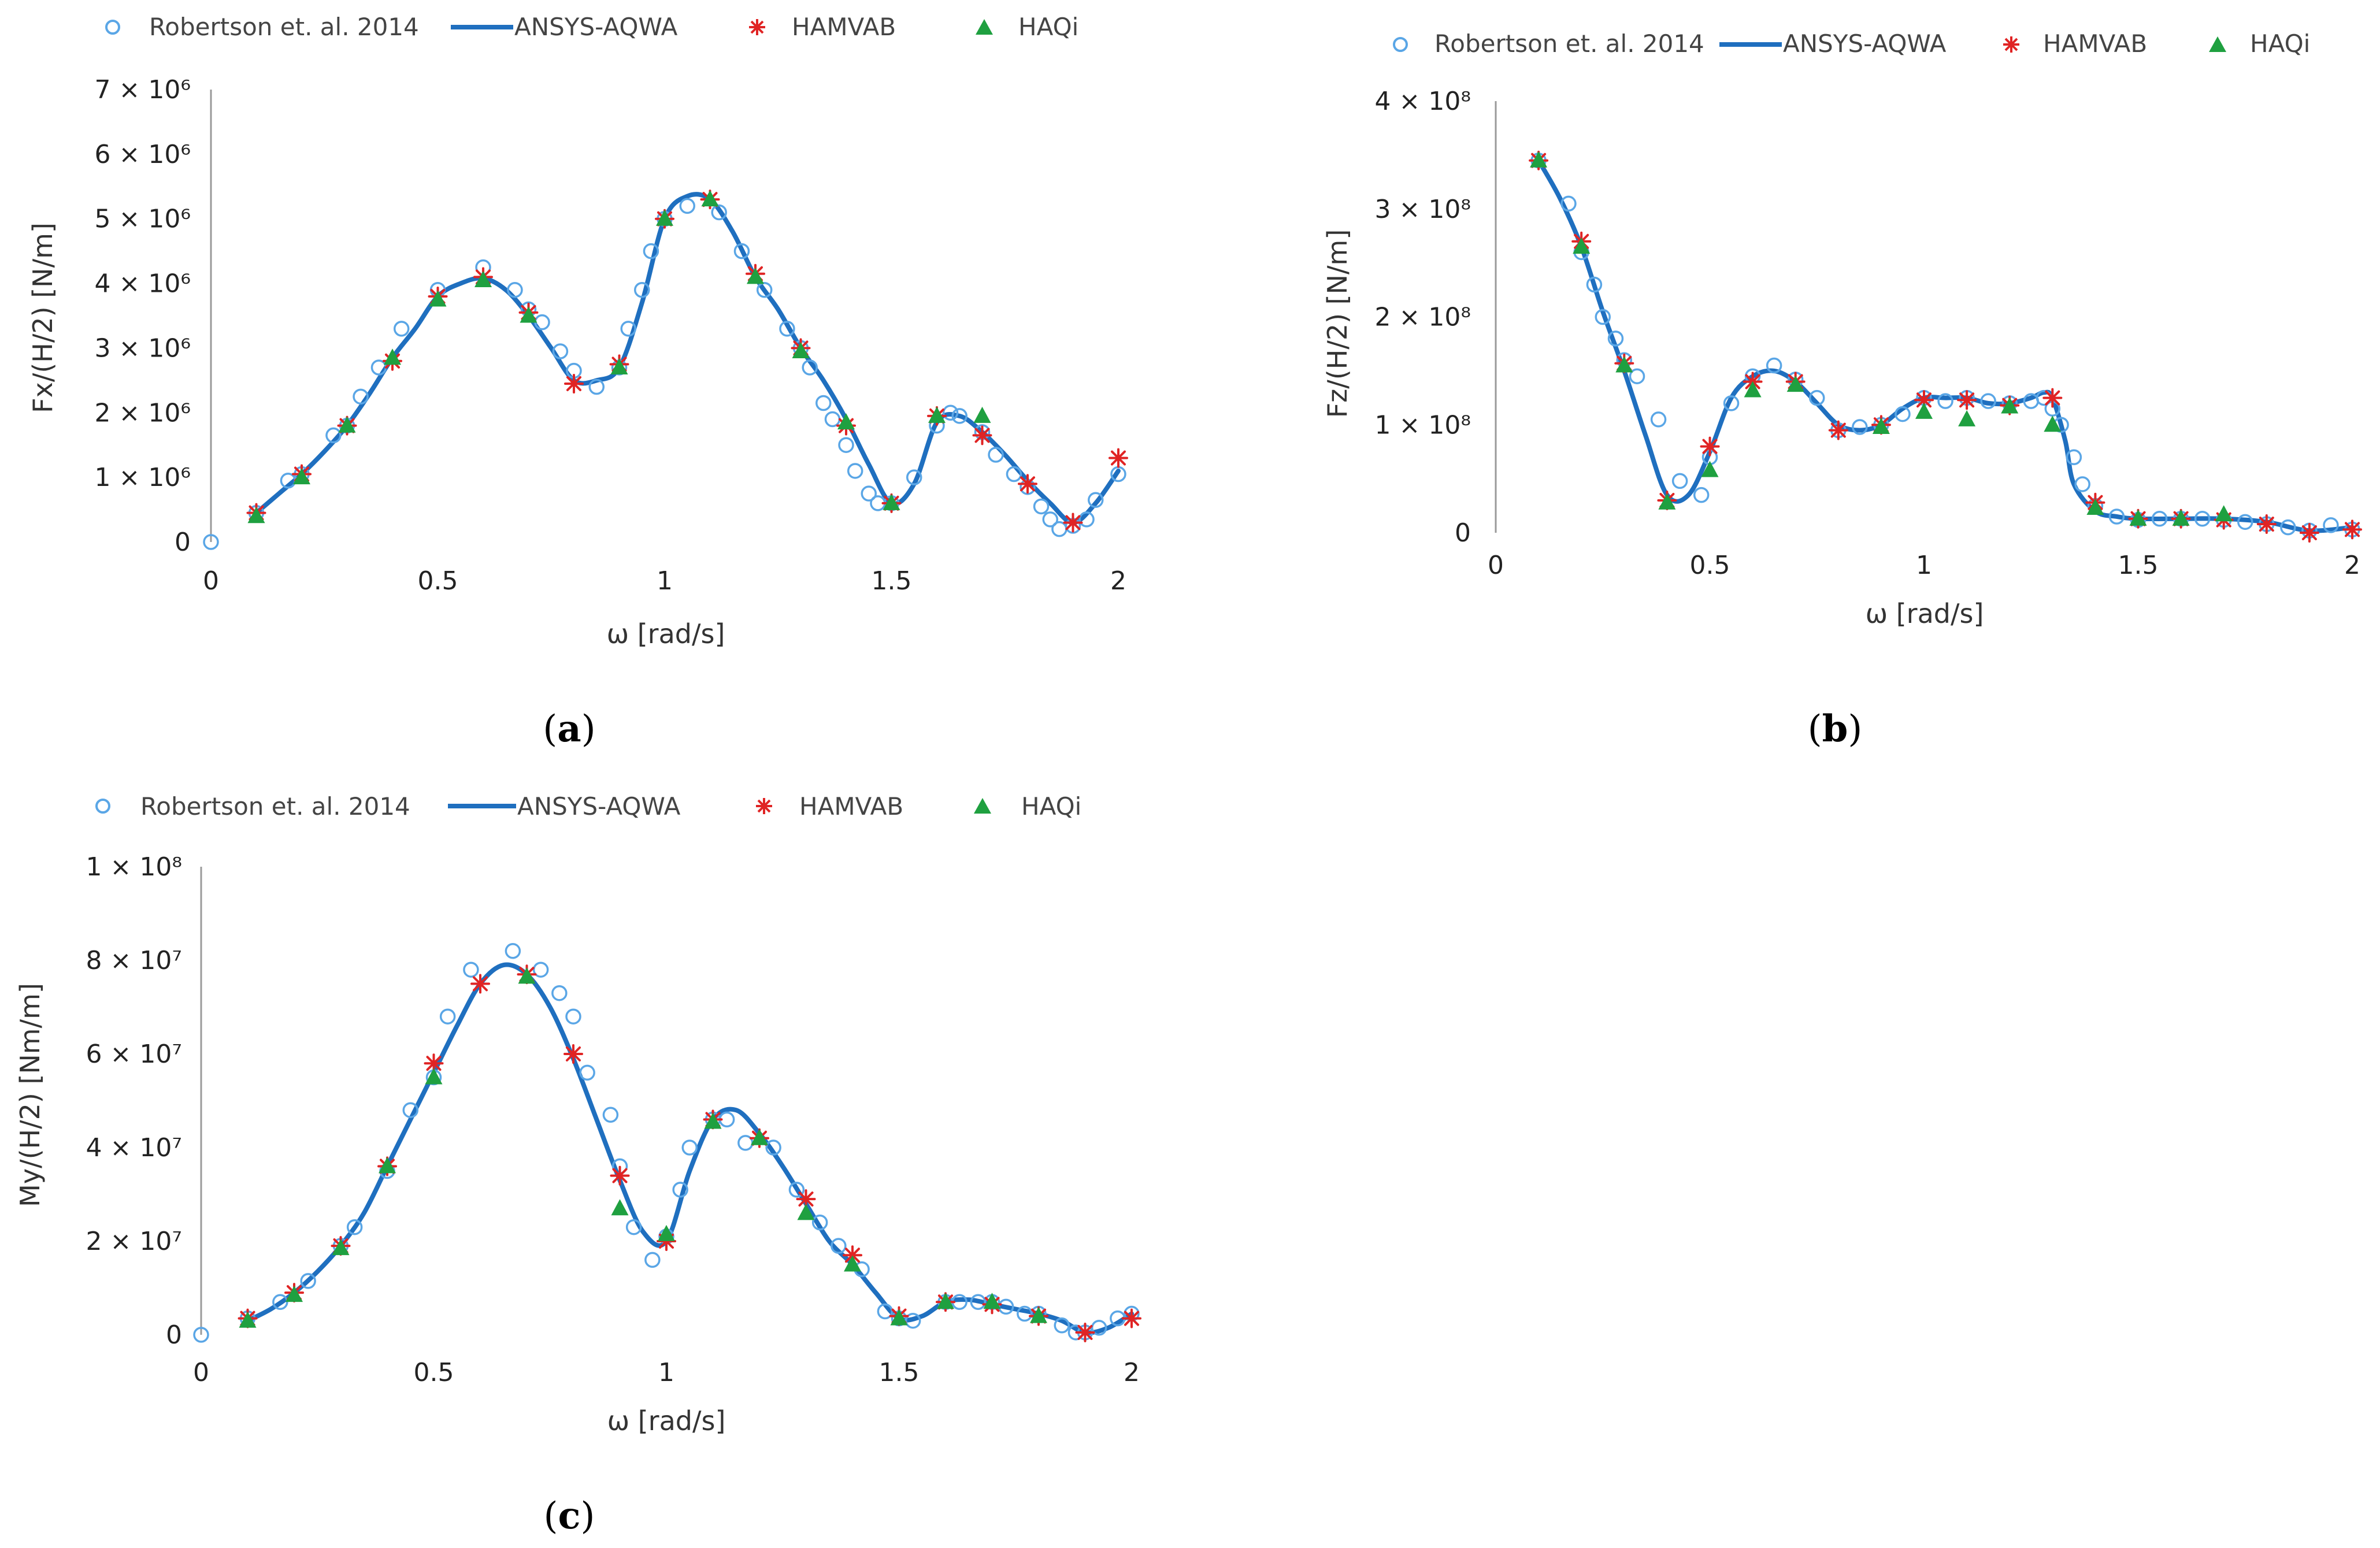 The width and height of the screenshot is (2380, 1548). Describe the element at coordinates (143, 219) in the screenshot. I see `y-tick-label: 5 × 10⁶` at that location.